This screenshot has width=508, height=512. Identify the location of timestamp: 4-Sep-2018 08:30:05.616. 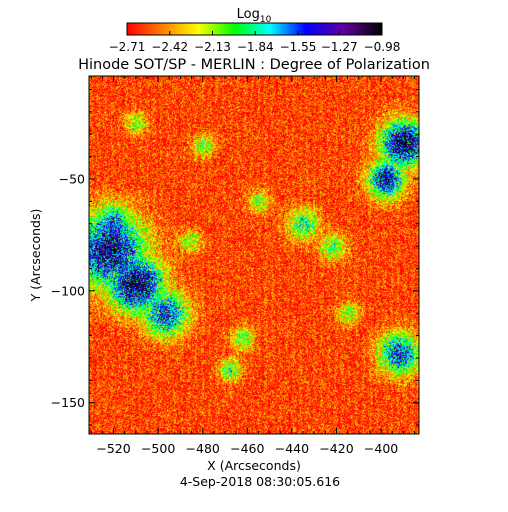
(260, 481).